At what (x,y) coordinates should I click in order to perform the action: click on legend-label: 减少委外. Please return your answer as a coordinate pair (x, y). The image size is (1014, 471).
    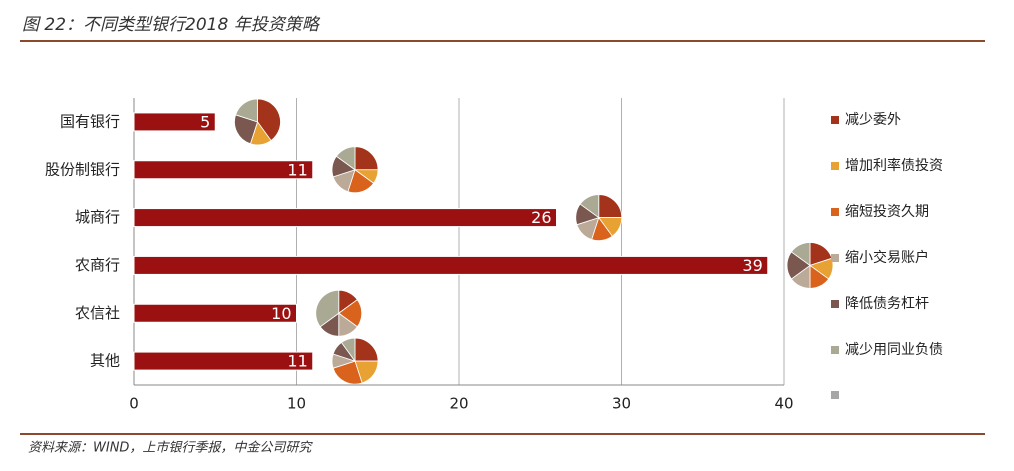
    Looking at the image, I should click on (873, 120).